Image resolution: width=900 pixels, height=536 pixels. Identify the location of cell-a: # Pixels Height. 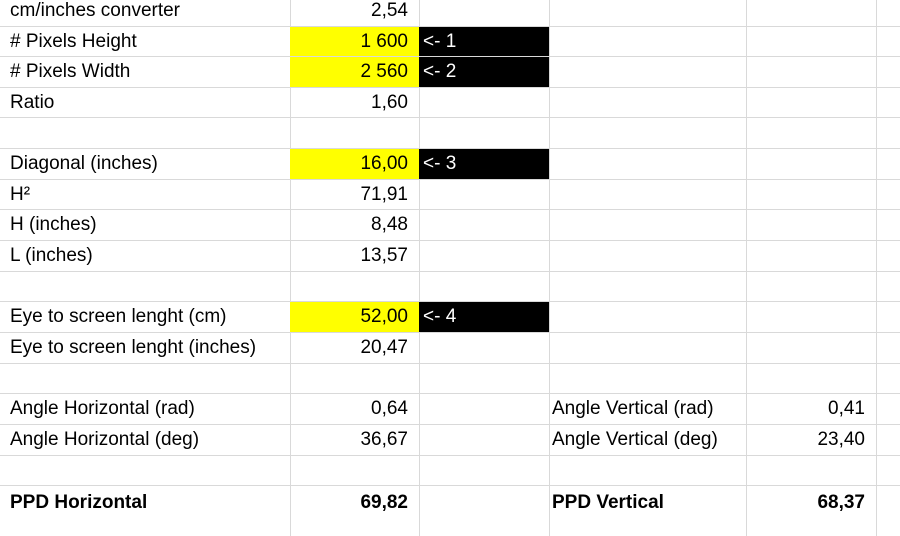
(73, 41).